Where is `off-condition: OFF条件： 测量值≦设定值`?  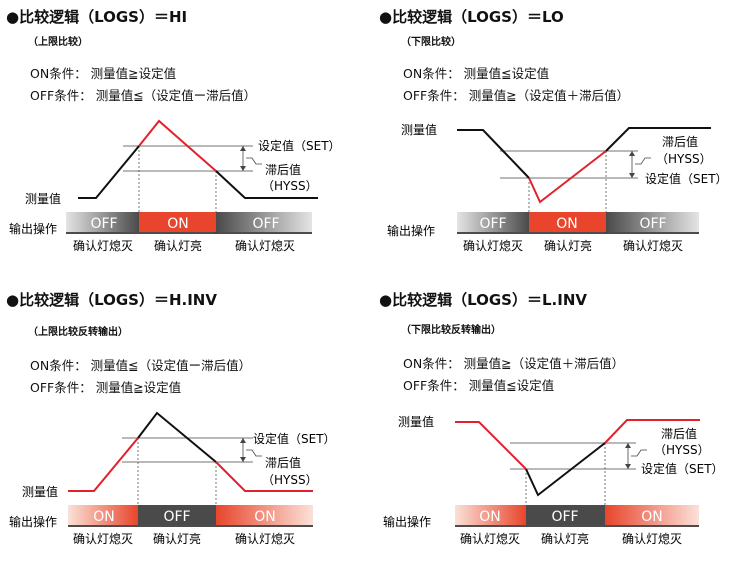 off-condition: OFF条件： 测量值≦设定值 is located at coordinates (479, 385).